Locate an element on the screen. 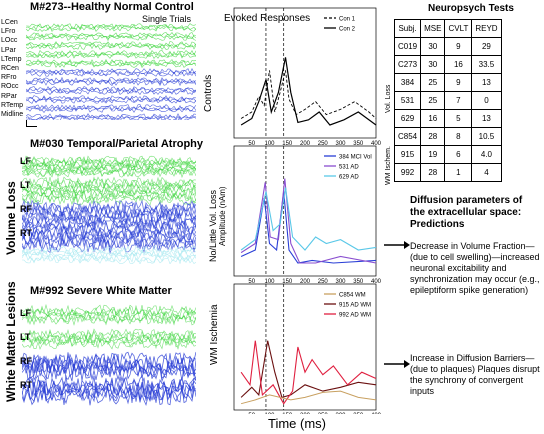 Image resolution: width=544 pixels, height=434 pixels. x-tick-label: 200 is located at coordinates (305, 144).